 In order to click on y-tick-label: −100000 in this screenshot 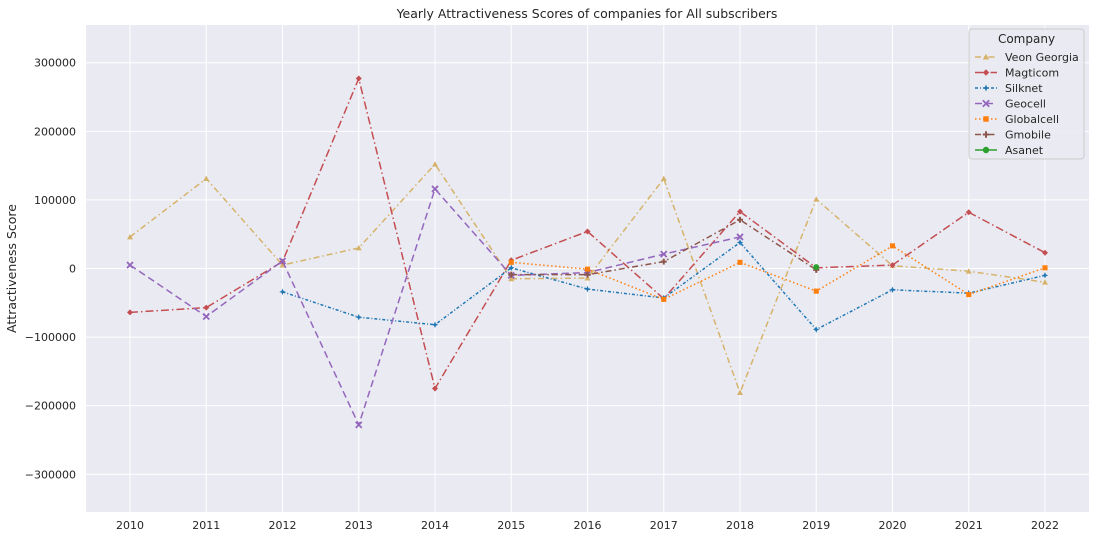, I will do `click(50, 337)`.